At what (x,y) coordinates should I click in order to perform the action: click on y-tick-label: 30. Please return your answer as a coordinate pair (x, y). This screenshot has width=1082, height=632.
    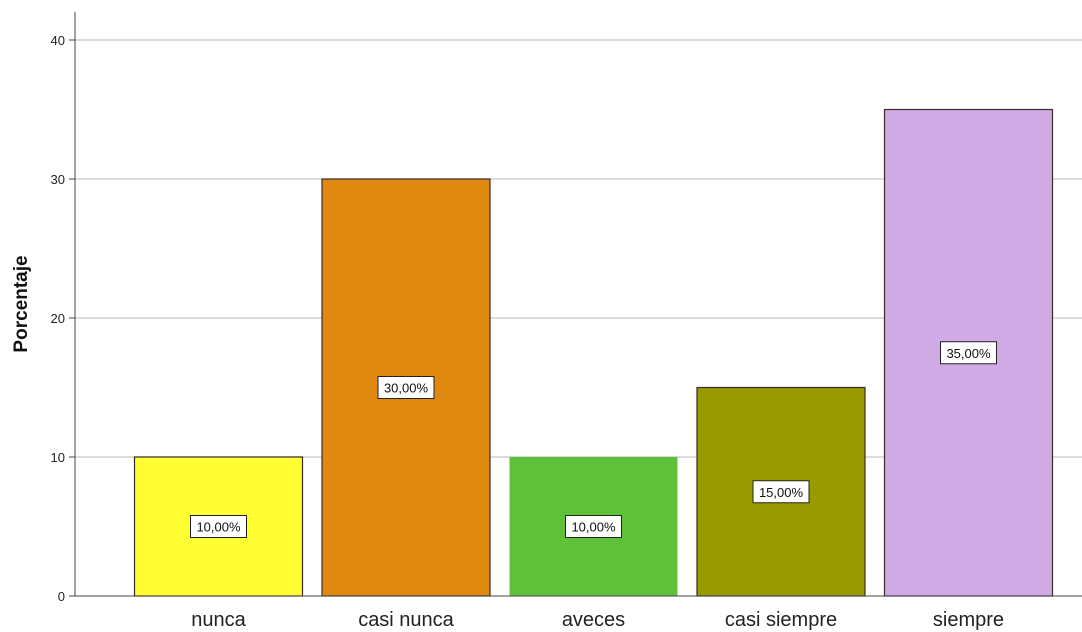
    Looking at the image, I should click on (58, 179).